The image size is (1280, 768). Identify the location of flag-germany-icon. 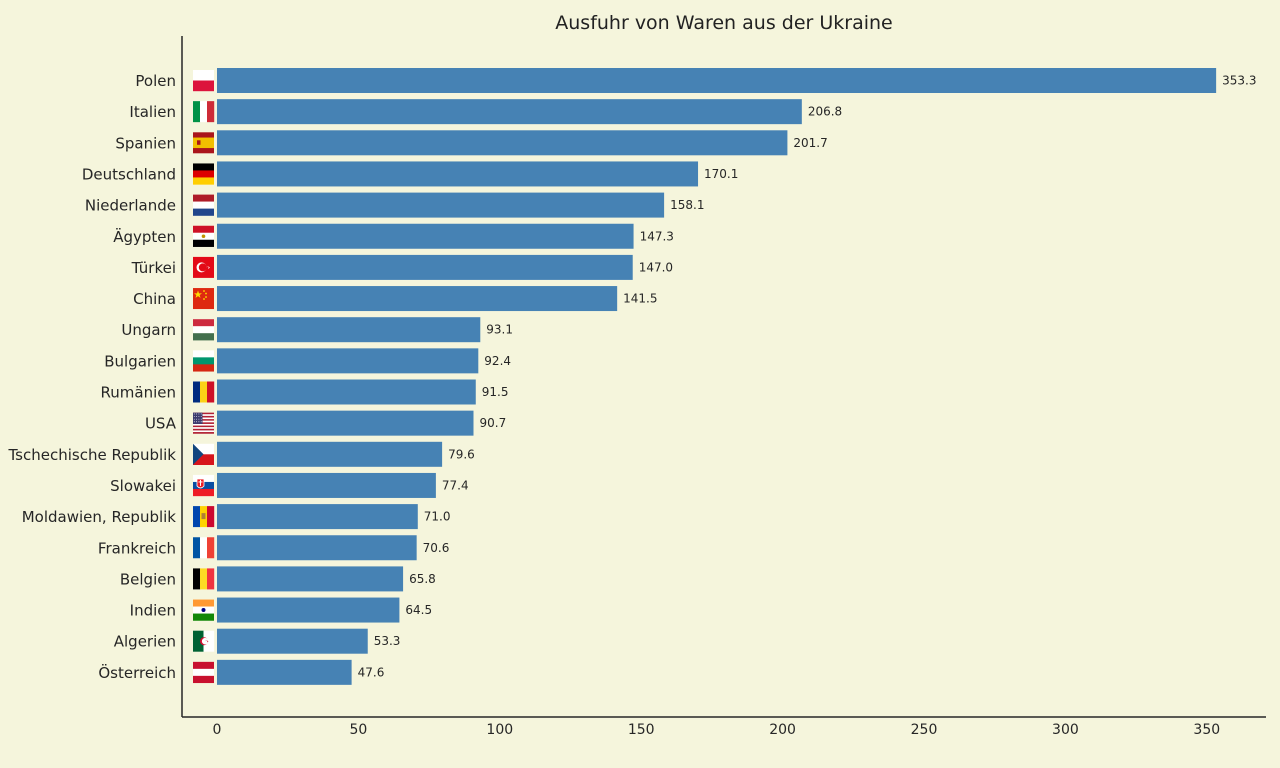
(203, 174).